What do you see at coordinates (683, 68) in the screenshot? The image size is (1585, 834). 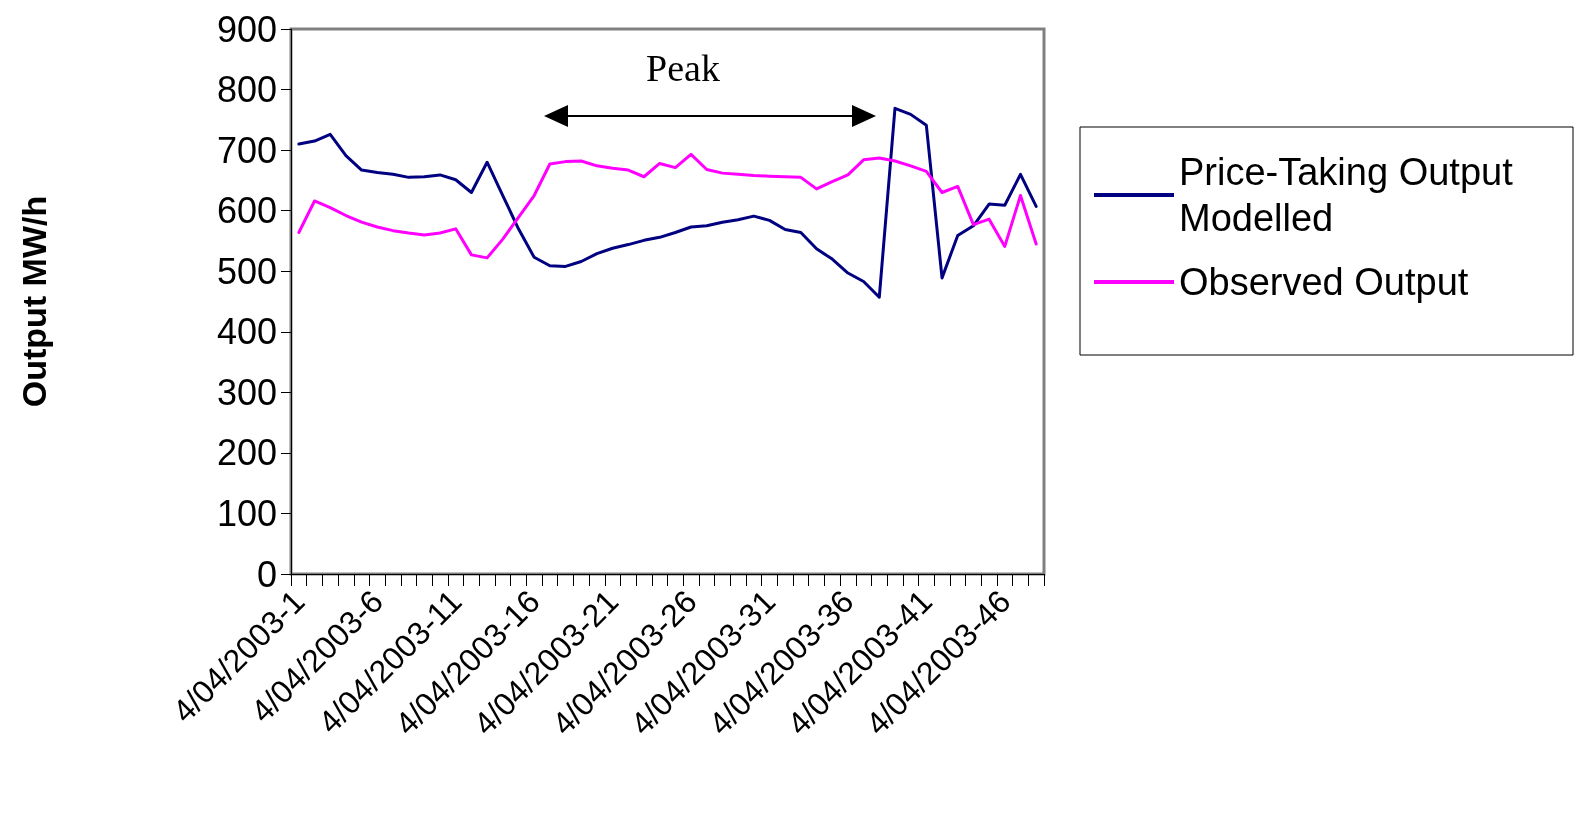 I see `annotation: Peak` at bounding box center [683, 68].